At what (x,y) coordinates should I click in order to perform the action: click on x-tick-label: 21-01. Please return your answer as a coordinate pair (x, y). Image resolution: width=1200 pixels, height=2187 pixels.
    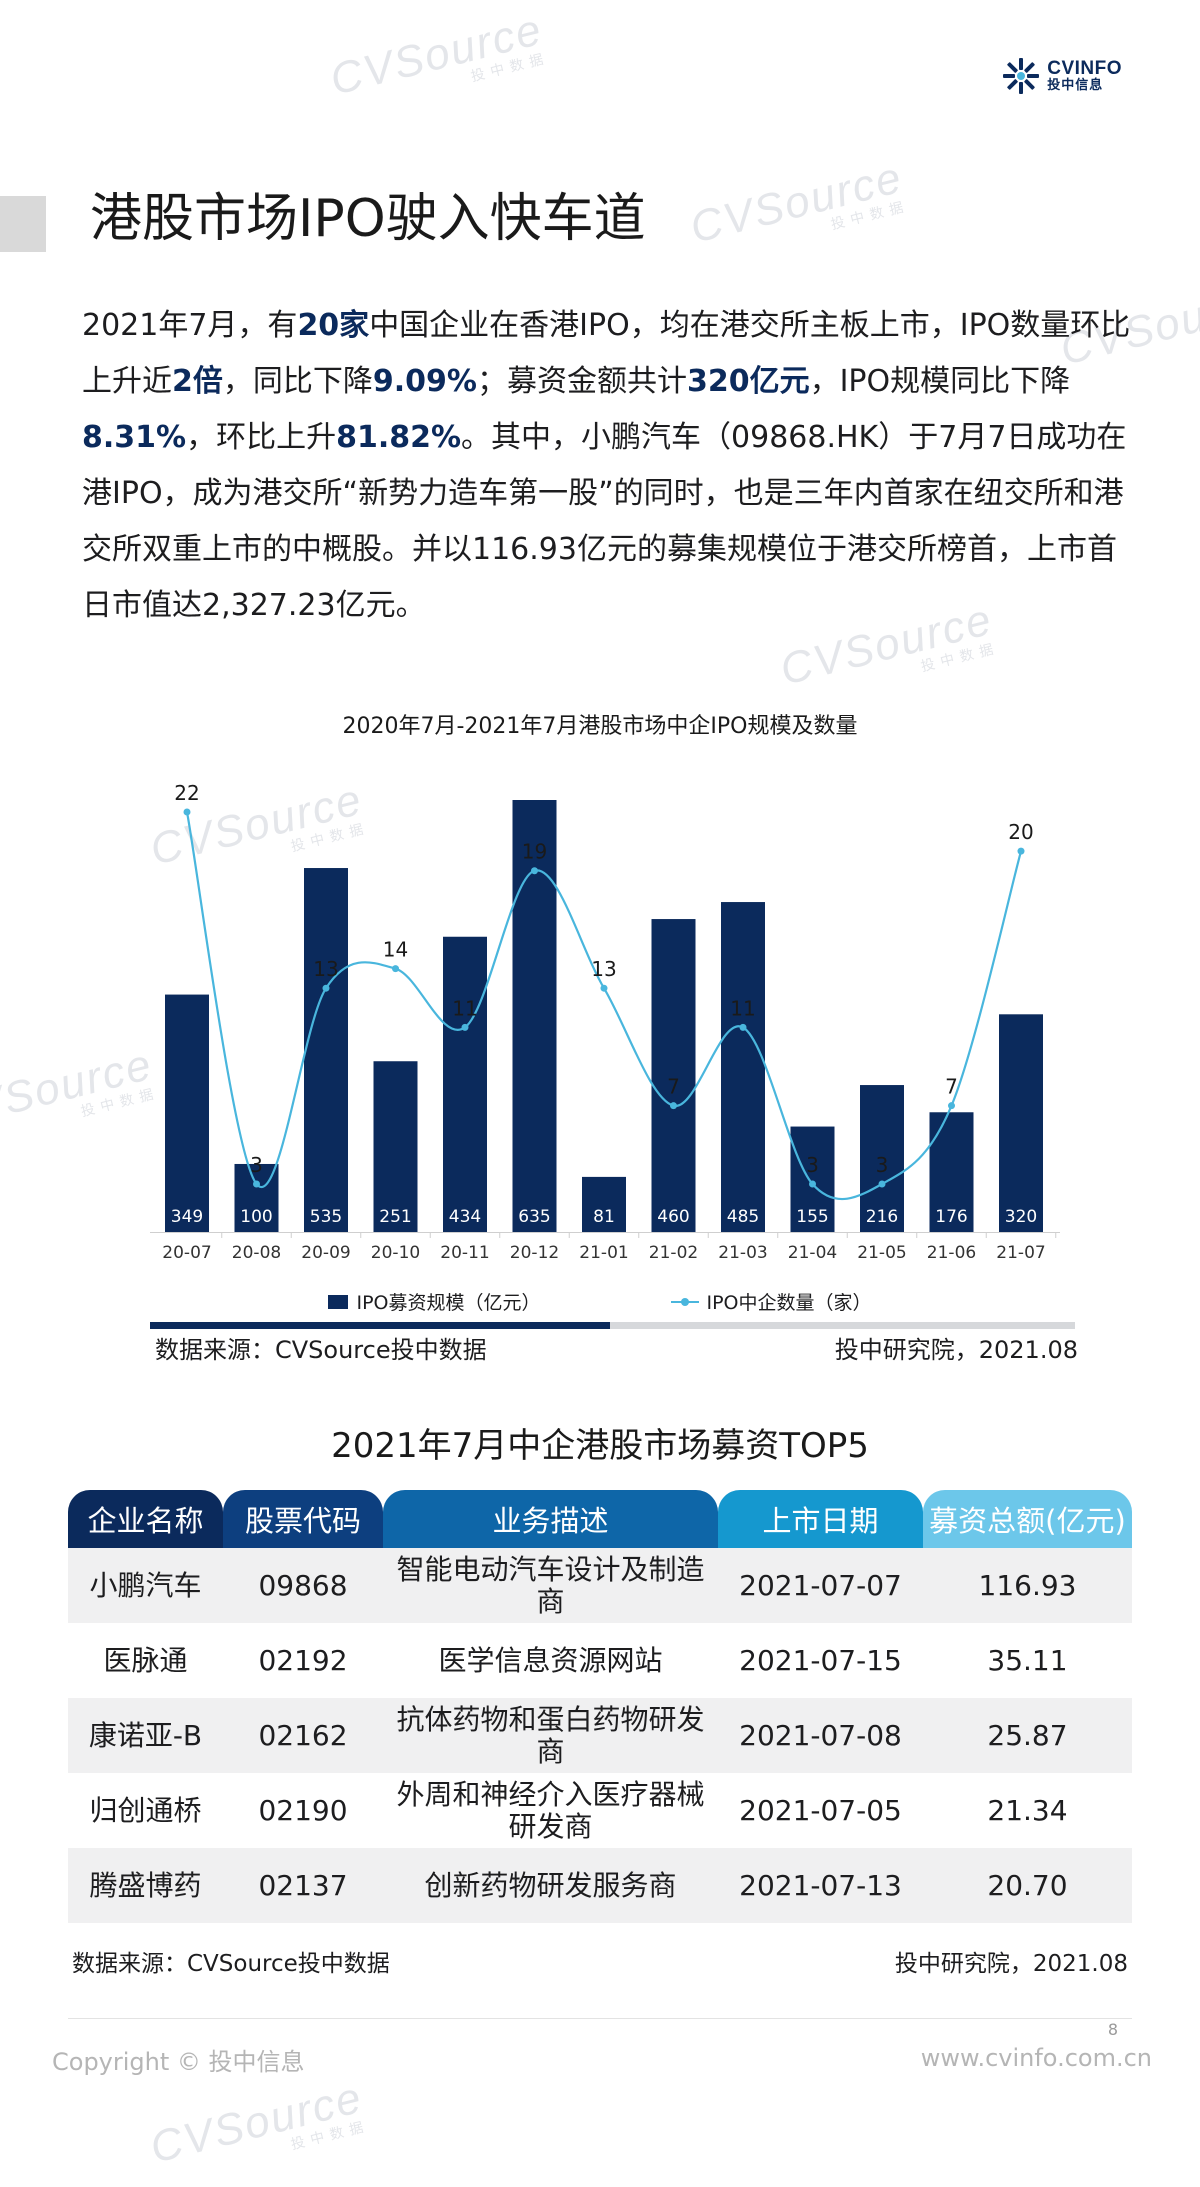
    Looking at the image, I should click on (603, 1253).